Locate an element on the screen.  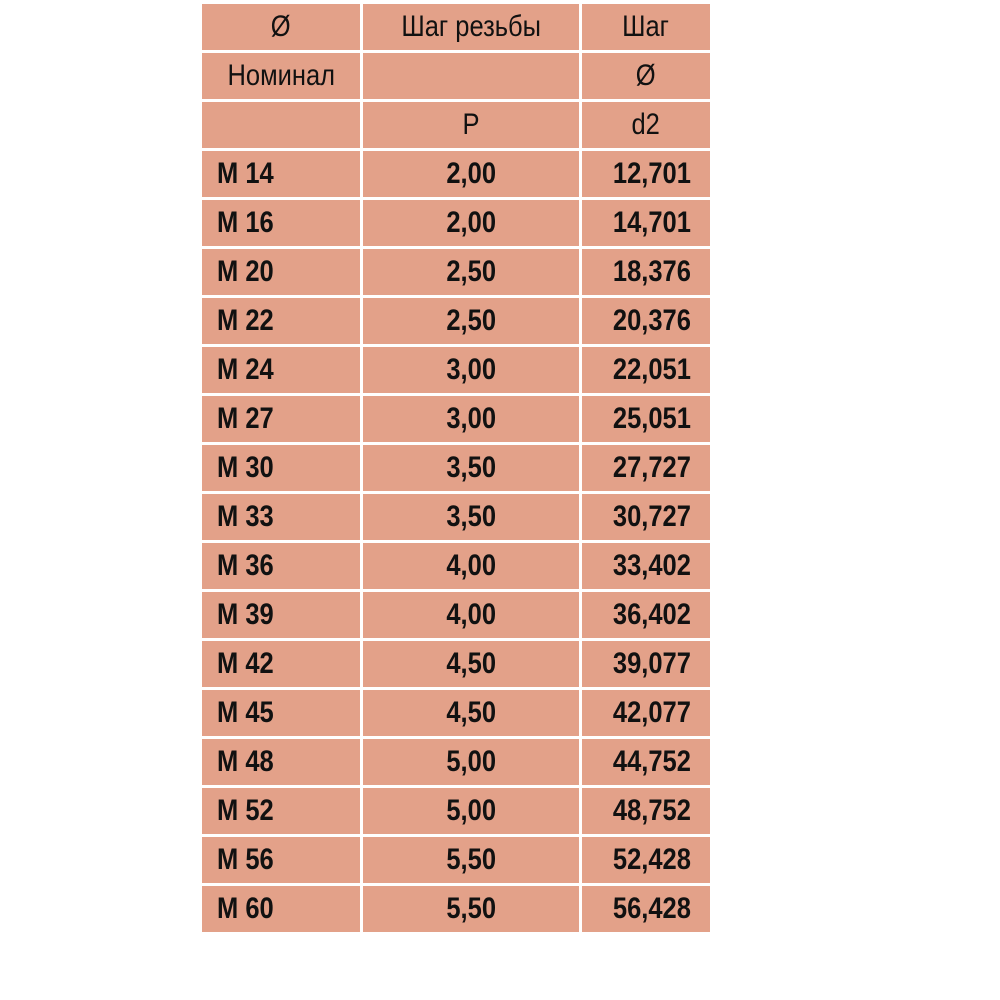
table-row: M 48 5,00 44,752 is located at coordinates (456, 762).